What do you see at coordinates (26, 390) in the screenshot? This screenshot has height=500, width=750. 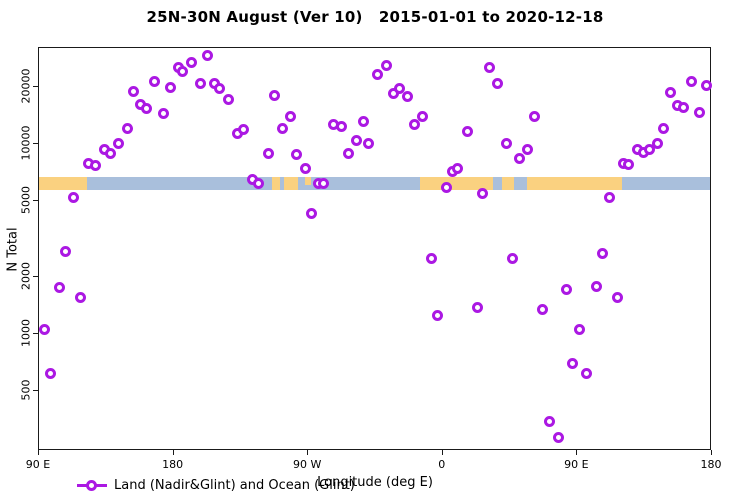 I see `y-tick-label: 500` at bounding box center [26, 390].